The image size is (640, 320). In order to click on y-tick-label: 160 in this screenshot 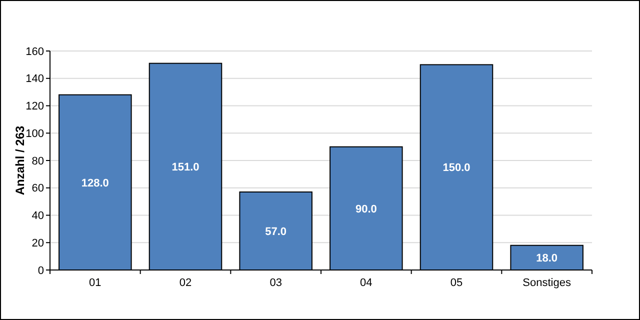, I will do `click(35, 52)`.